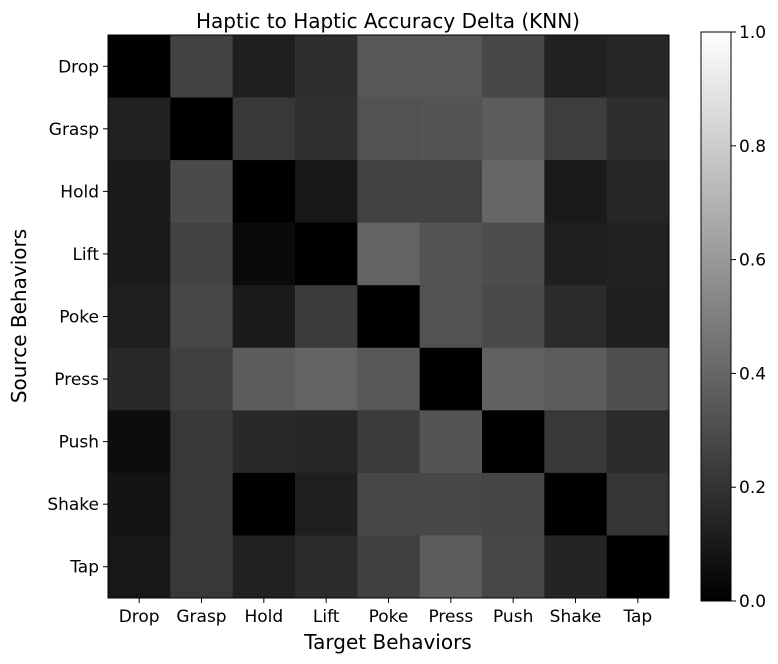  I want to click on y-axis-label: Source Behaviors, so click(19, 316).